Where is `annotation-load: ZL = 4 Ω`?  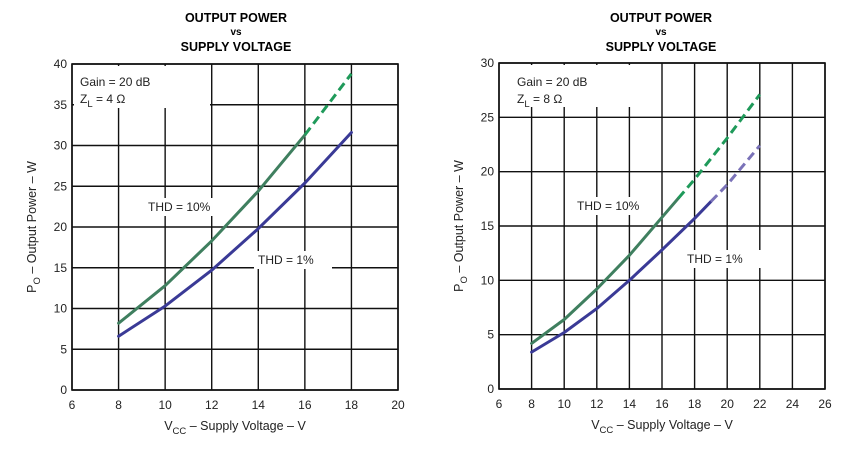 annotation-load: ZL = 4 Ω is located at coordinates (102, 101).